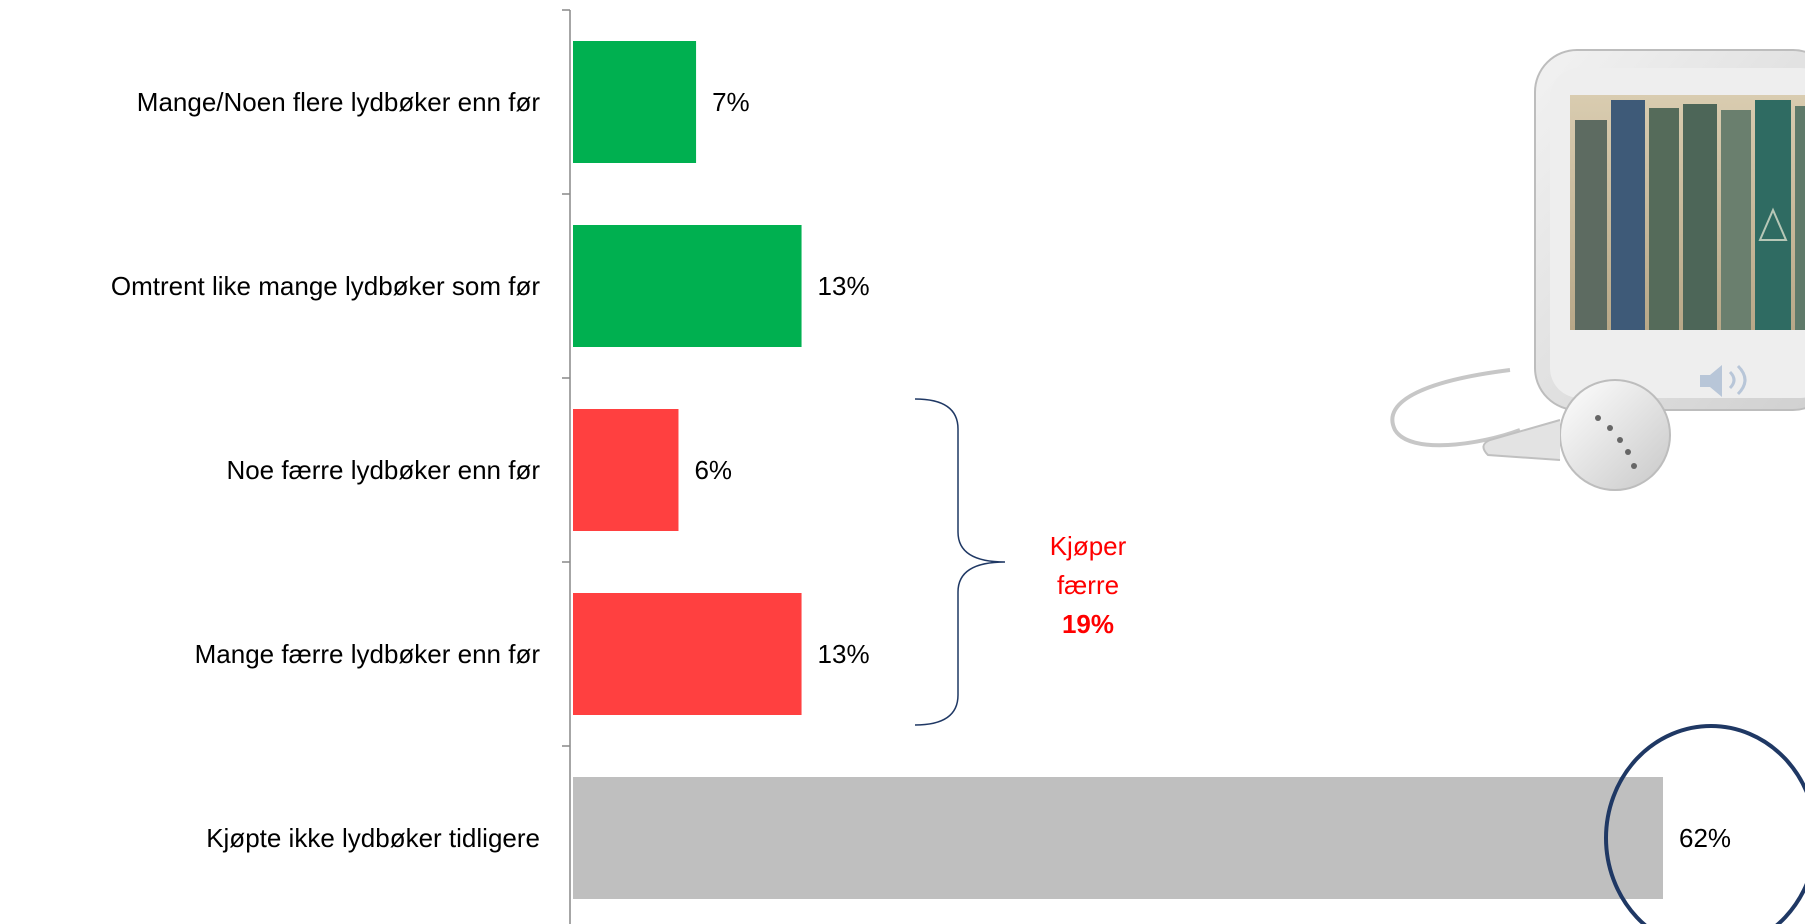 The height and width of the screenshot is (924, 1805). I want to click on value-label-4: 13%, so click(844, 654).